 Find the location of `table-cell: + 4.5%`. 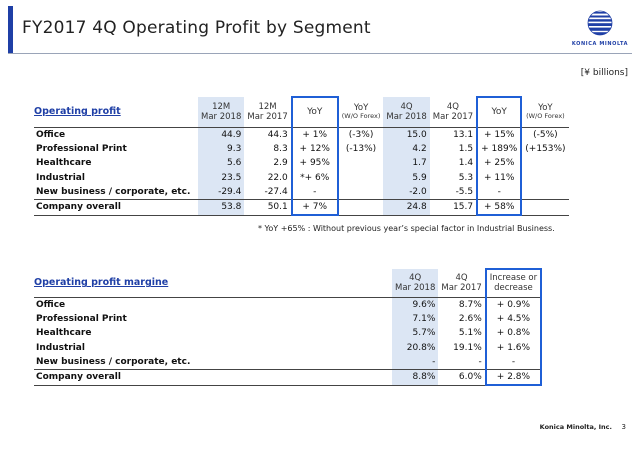

table-cell: + 4.5% is located at coordinates (513, 319).